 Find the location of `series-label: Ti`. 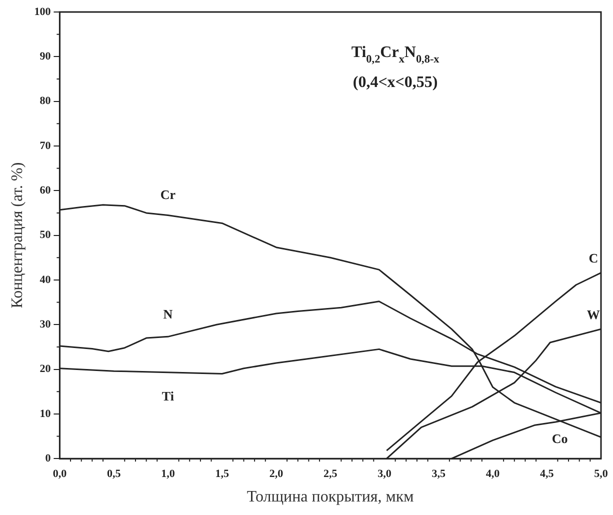

series-label: Ti is located at coordinates (168, 396).